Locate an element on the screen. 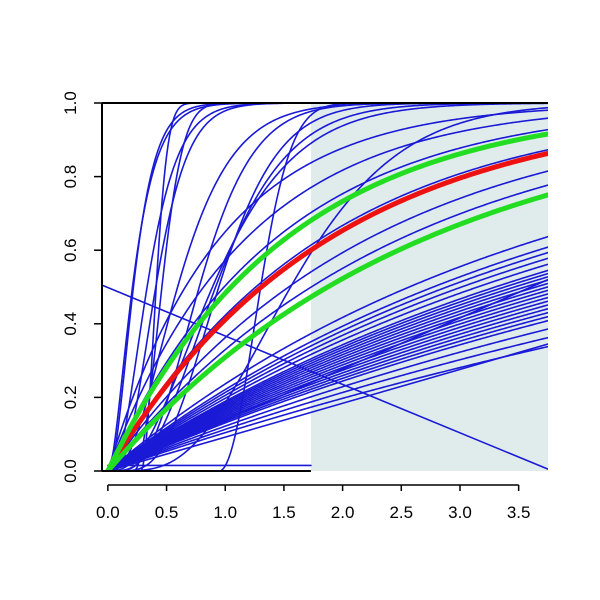 This screenshot has width=600, height=600. y-tick-label: 0.6 is located at coordinates (70, 250).